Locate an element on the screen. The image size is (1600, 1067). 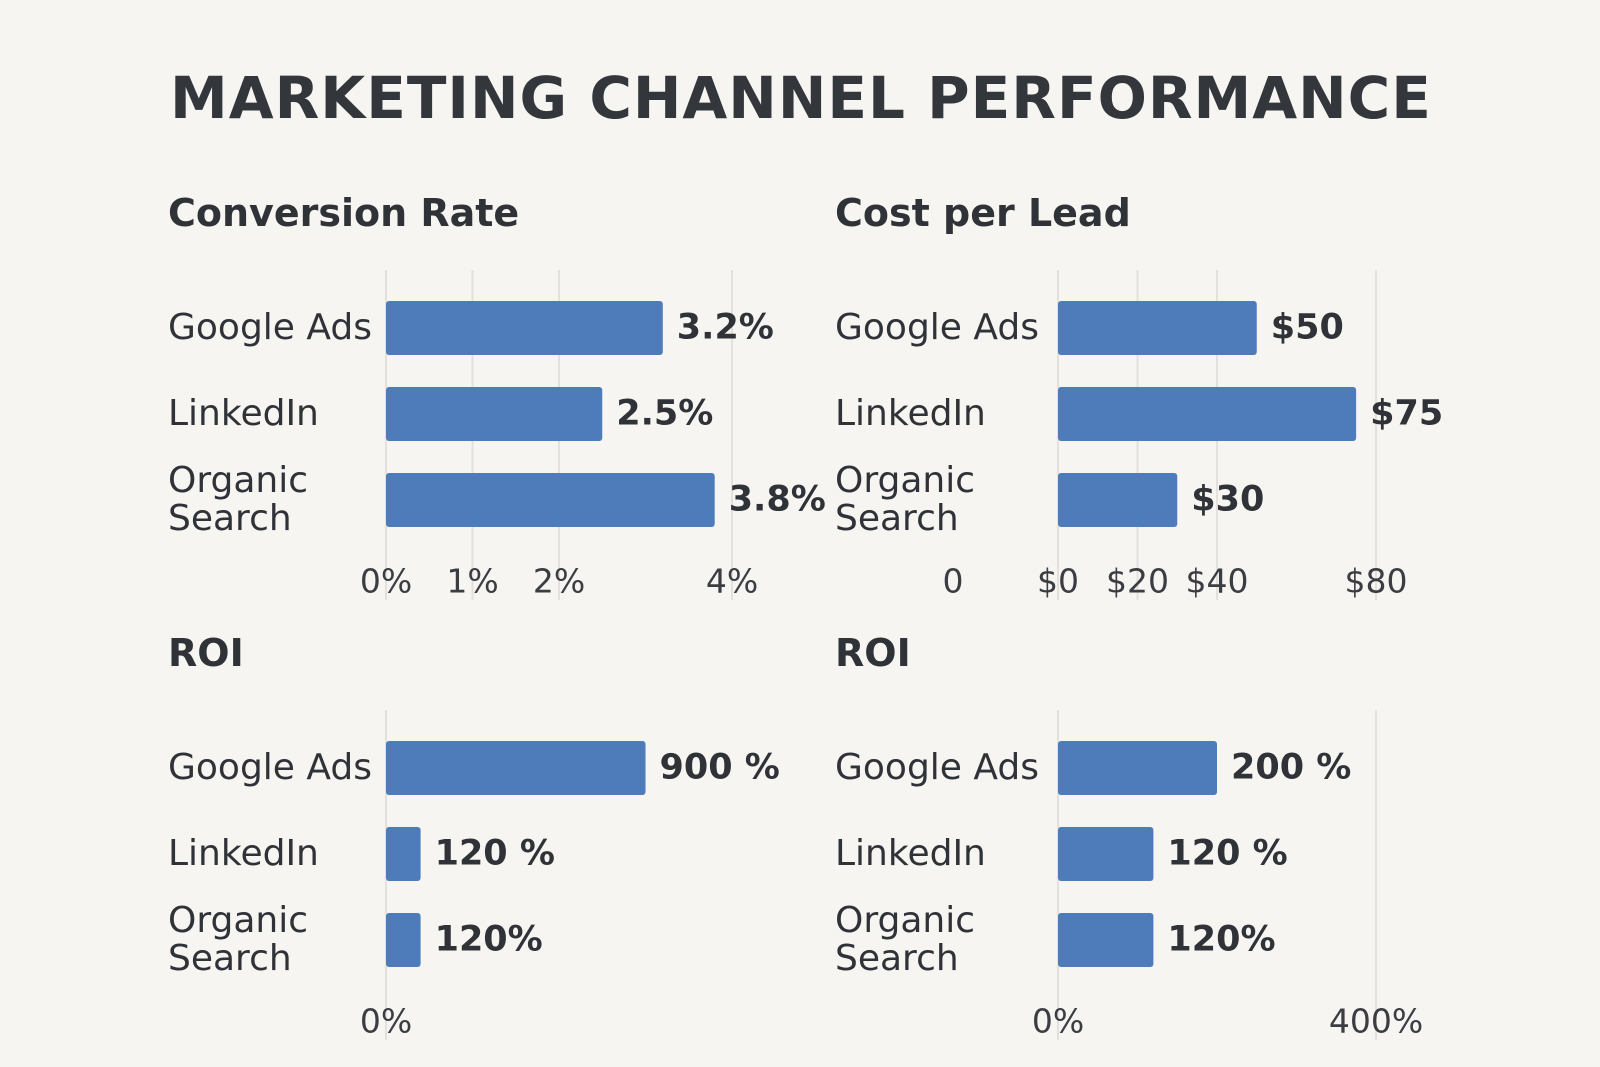
x-tick-label: $40 is located at coordinates (1217, 581).